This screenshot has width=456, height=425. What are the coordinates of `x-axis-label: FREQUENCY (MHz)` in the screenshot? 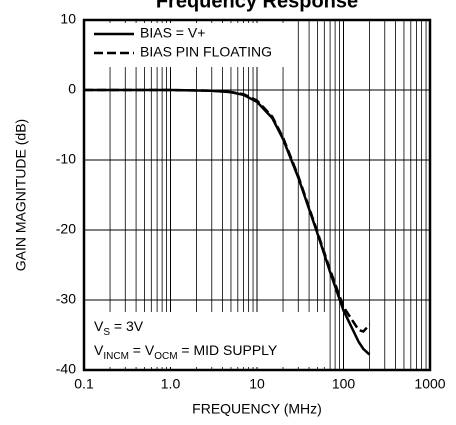 It's located at (257, 409).